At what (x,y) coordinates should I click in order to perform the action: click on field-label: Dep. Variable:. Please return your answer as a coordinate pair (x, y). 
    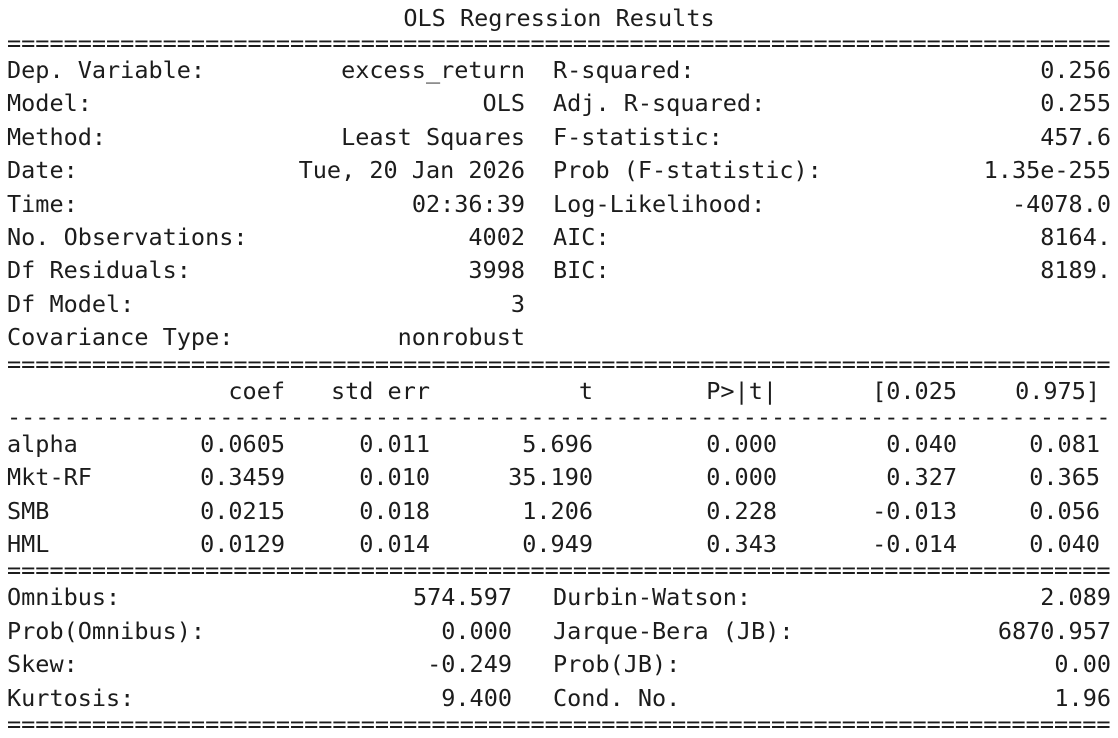
    Looking at the image, I should click on (106, 70).